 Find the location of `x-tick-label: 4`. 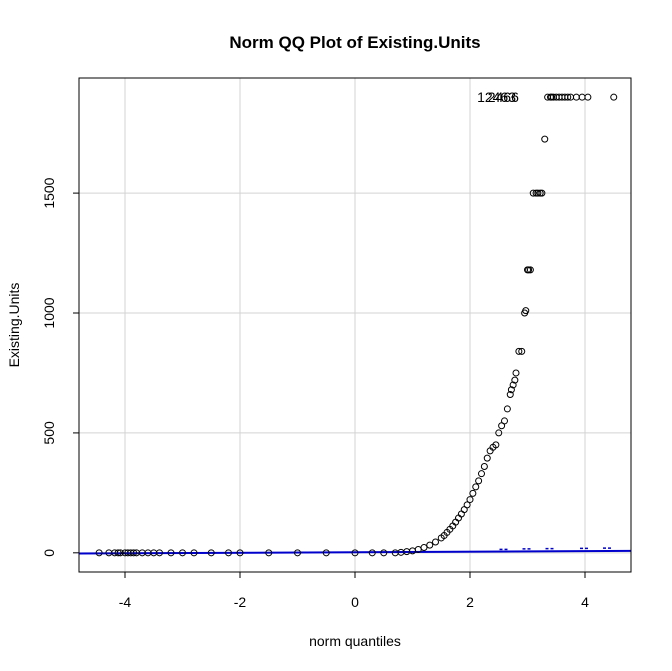

x-tick-label: 4 is located at coordinates (585, 602).